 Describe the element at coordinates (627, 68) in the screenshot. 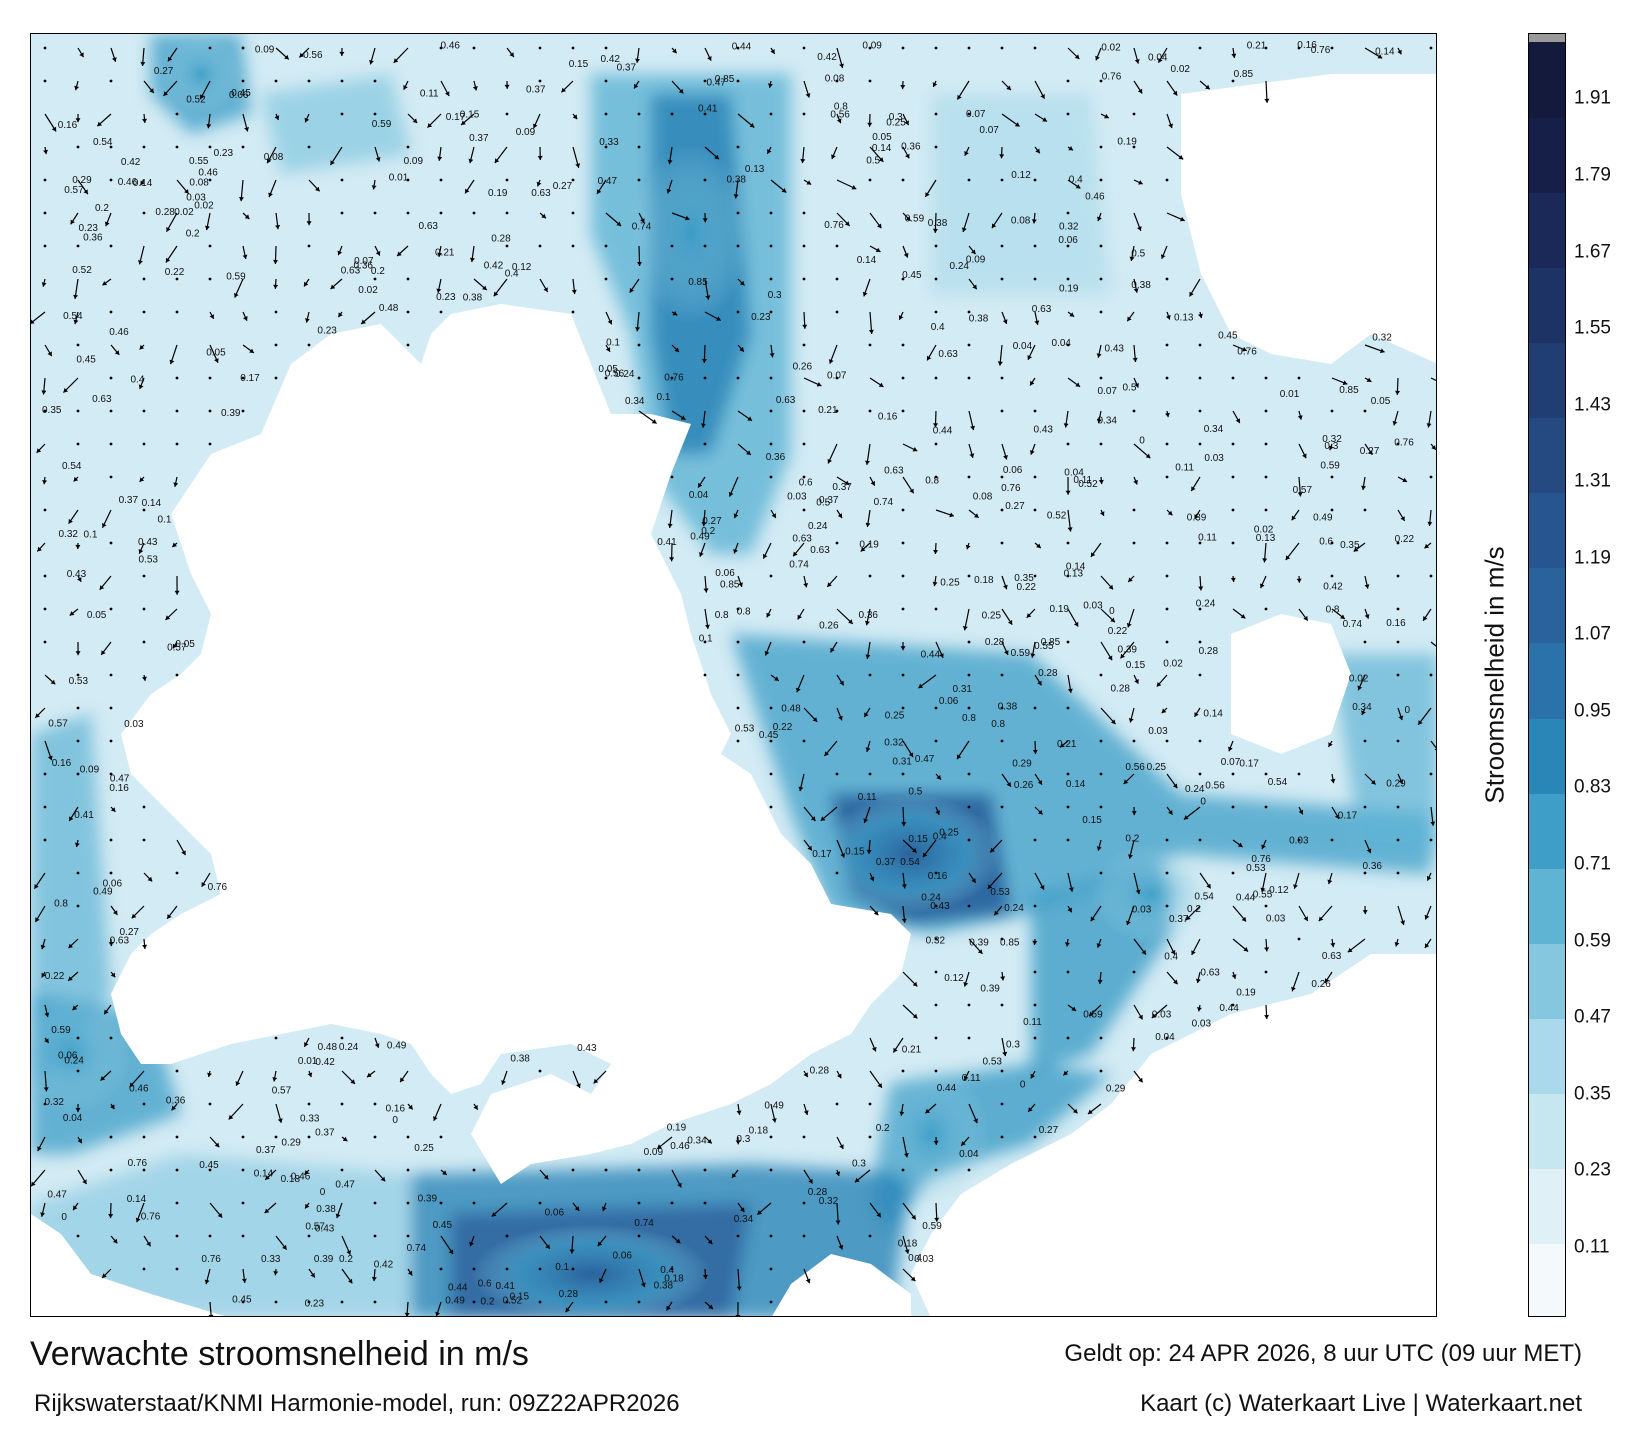

I see `speed-label: 0.37` at that location.